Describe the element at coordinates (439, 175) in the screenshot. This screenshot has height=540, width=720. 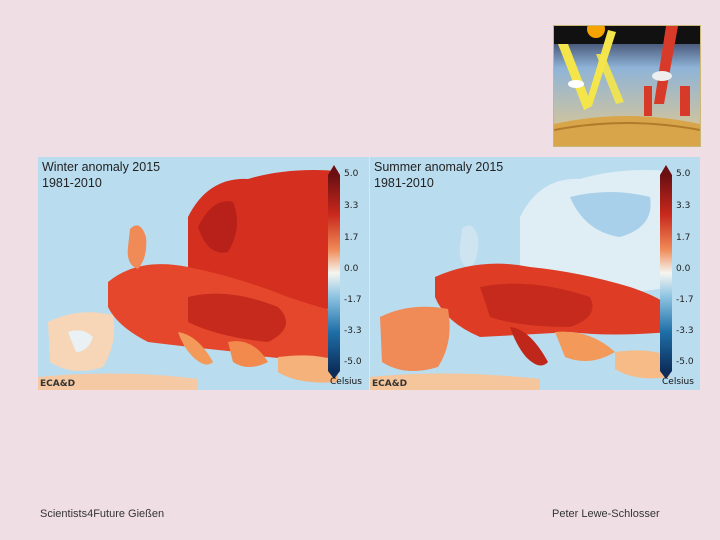
I see `summer-map-title: Summer anomaly 2015 1981-2010` at that location.